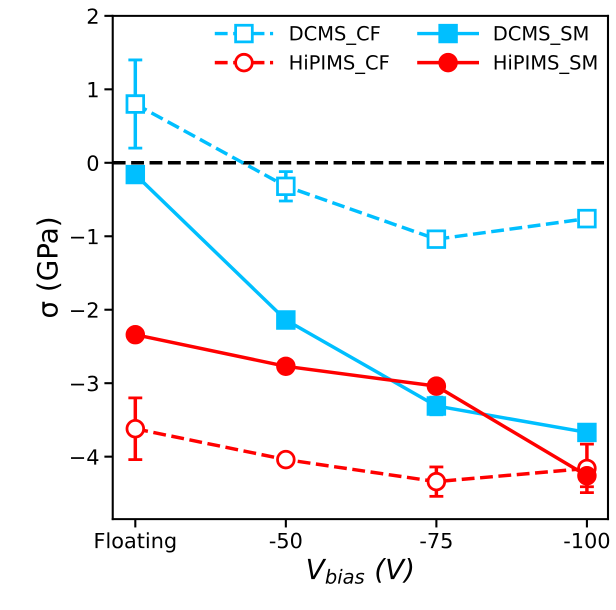 The width and height of the screenshot is (616, 610). I want to click on y-tick-label: 0, so click(93, 163).